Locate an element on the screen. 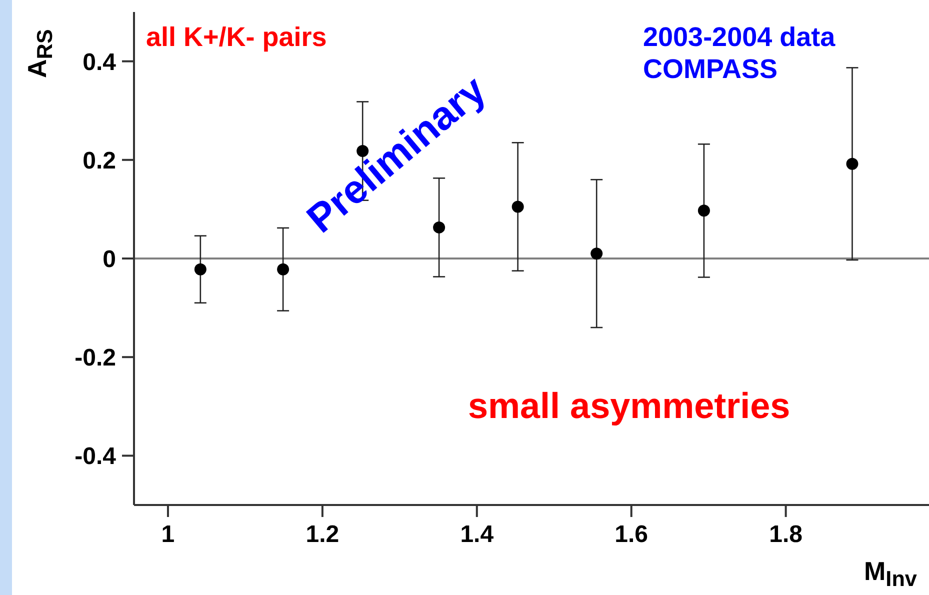 This screenshot has width=929, height=595. x-tick-label: 1.6 is located at coordinates (631, 534).